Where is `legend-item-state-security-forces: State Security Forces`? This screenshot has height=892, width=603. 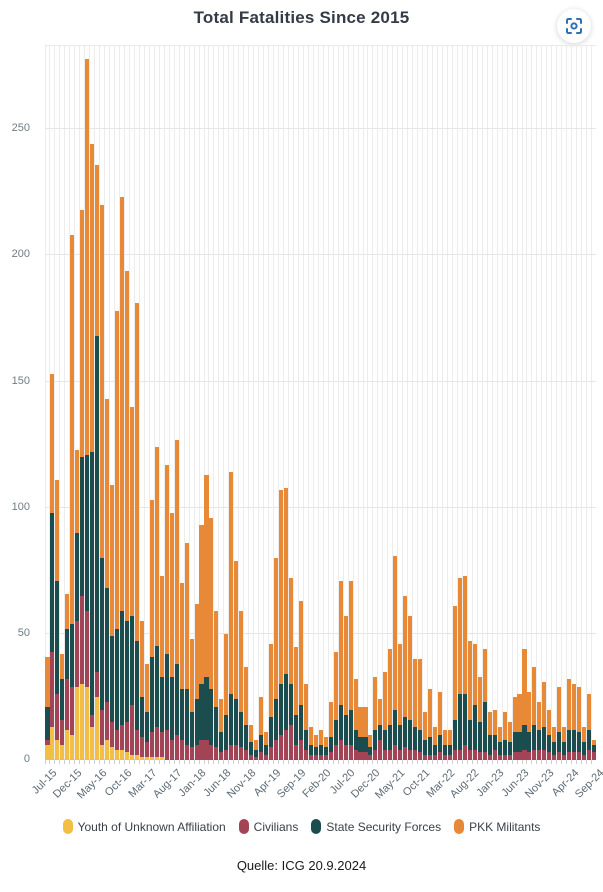
legend-item-state-security-forces: State Security Forces is located at coordinates (376, 826).